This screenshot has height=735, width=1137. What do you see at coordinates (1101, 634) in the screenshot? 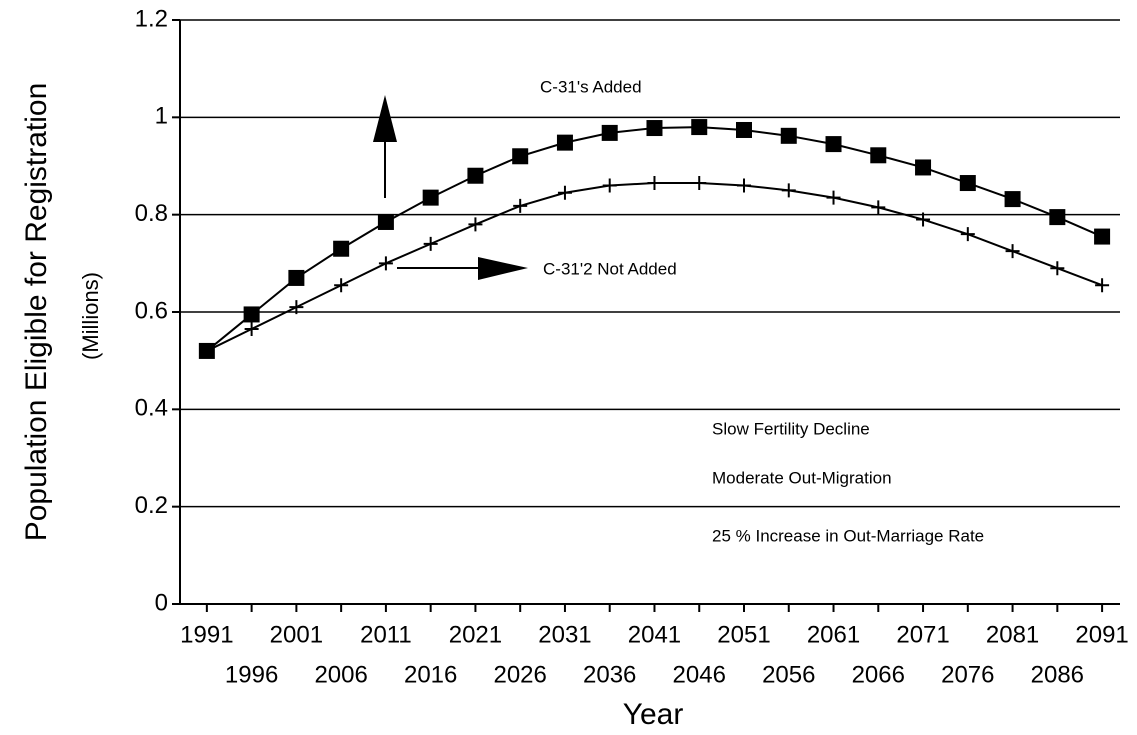
I see `x-tick-label: 2091` at bounding box center [1101, 634].